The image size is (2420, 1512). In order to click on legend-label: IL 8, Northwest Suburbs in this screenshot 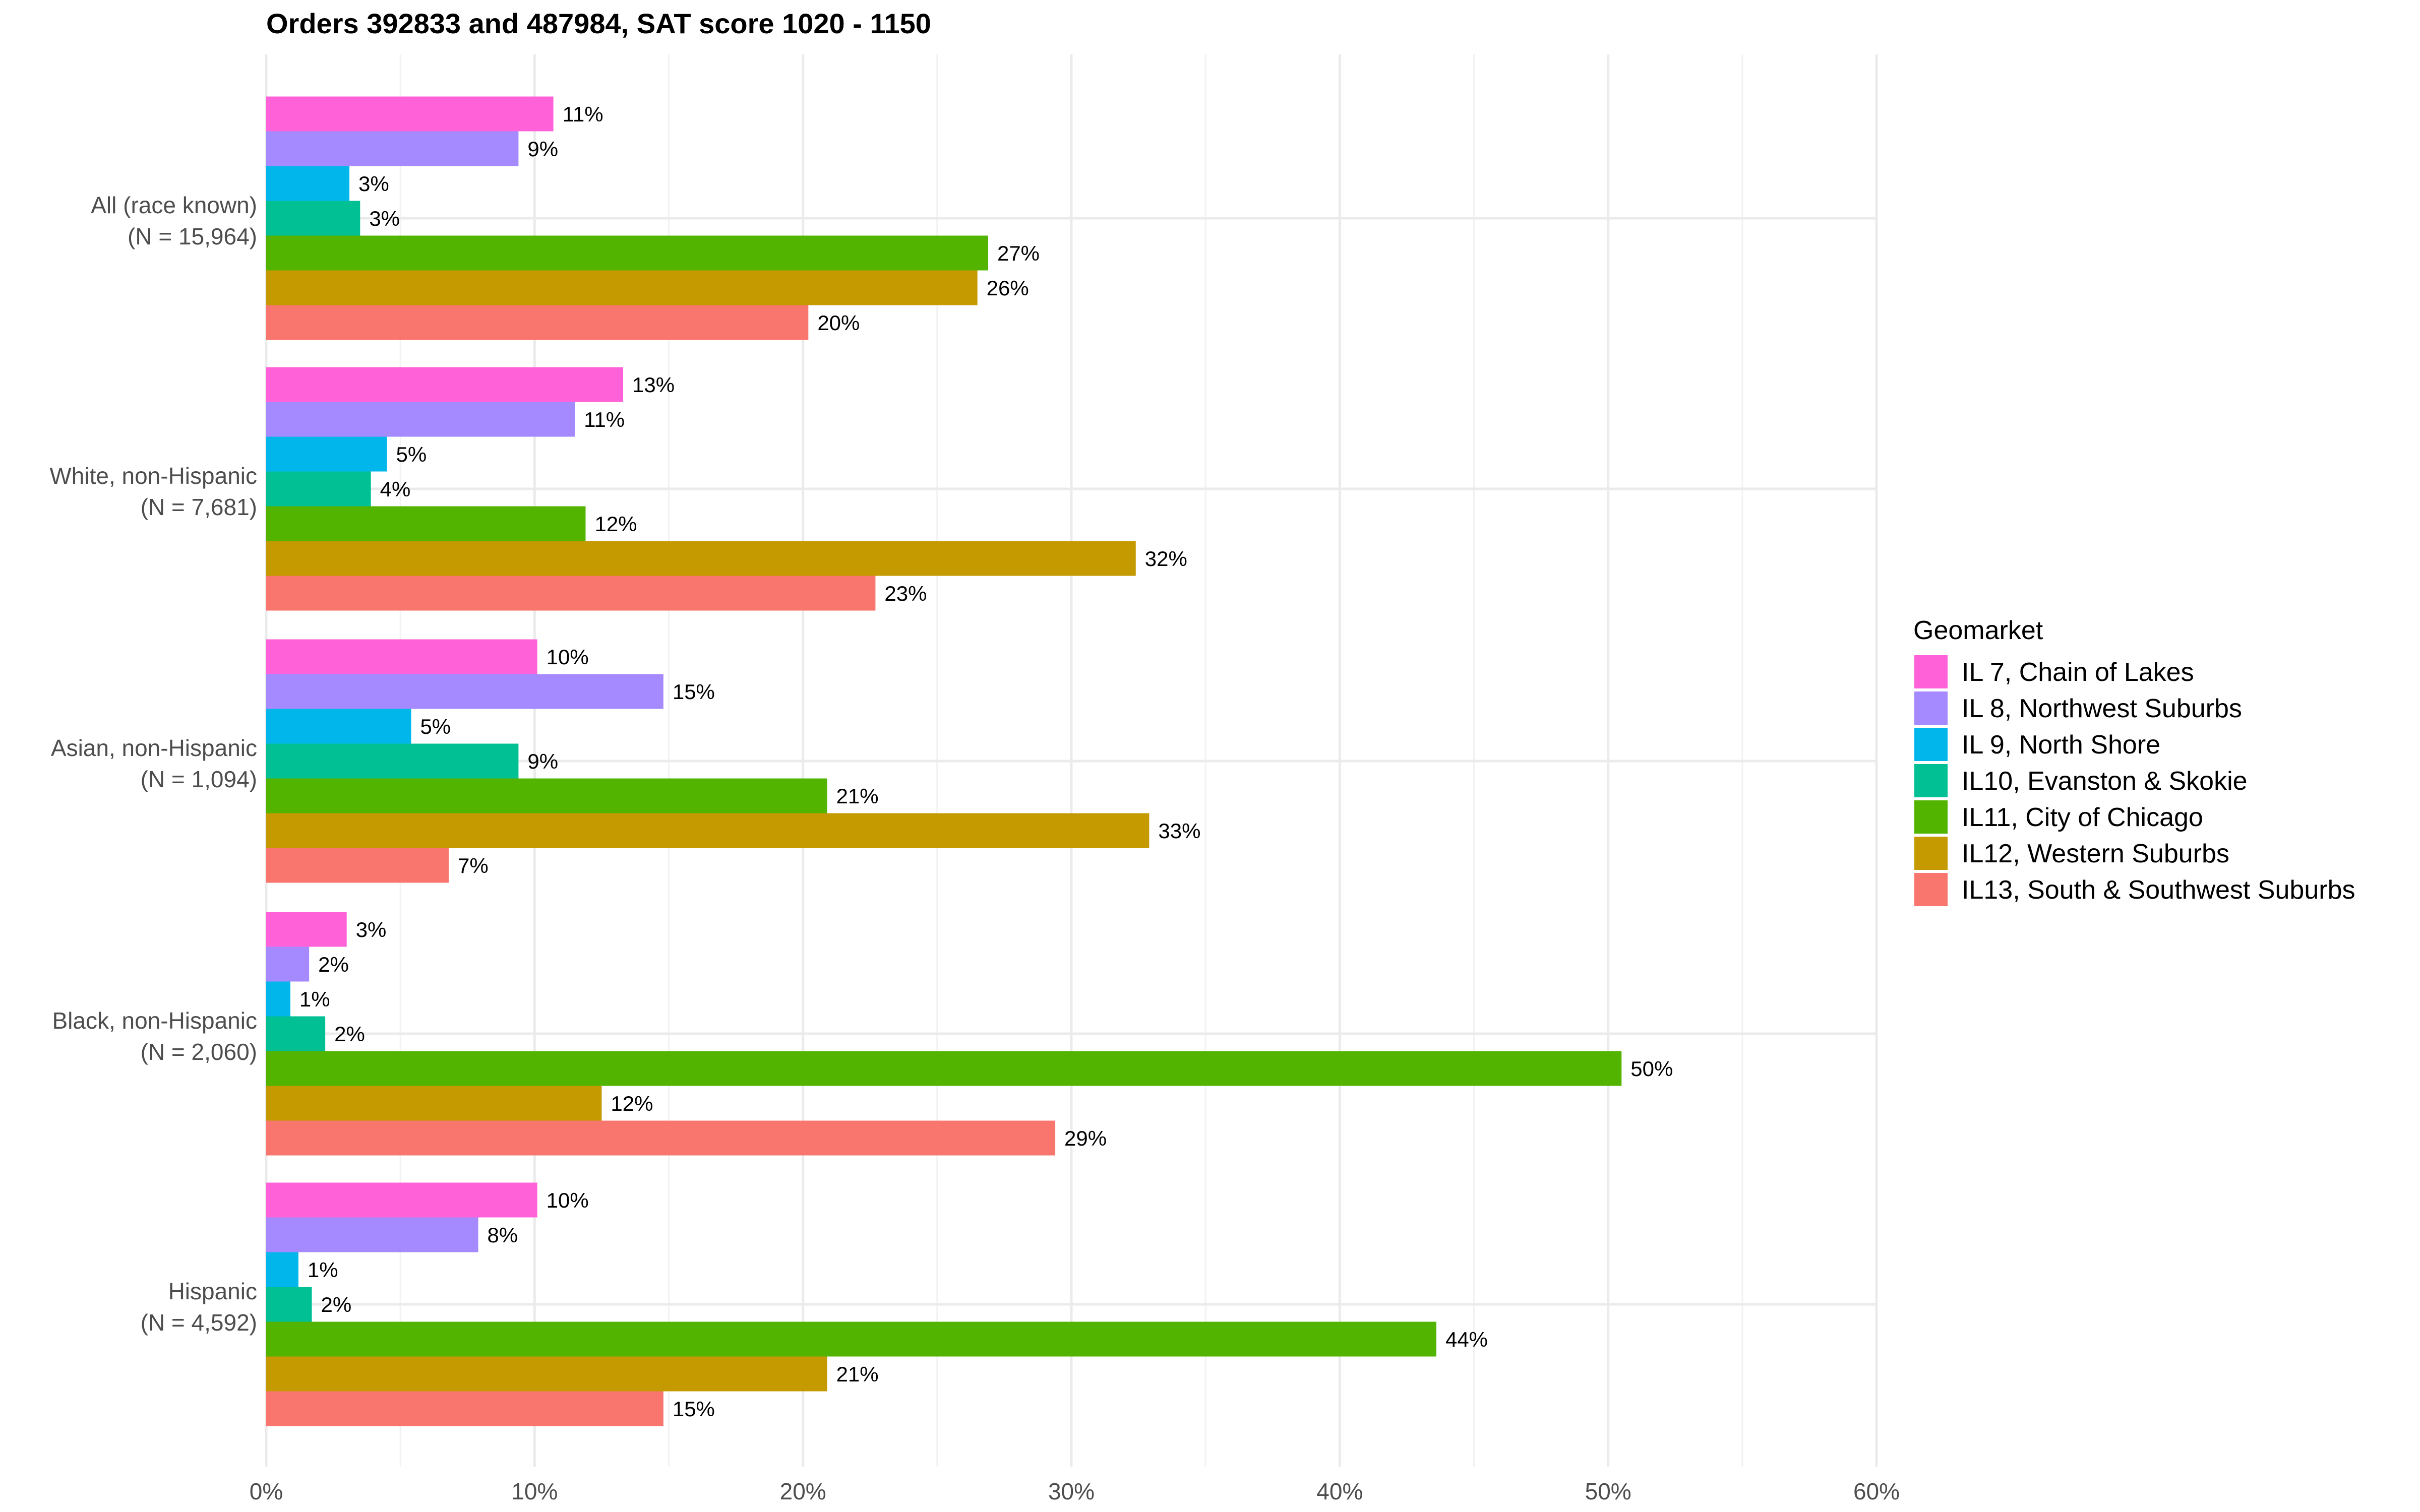, I will do `click(2102, 708)`.